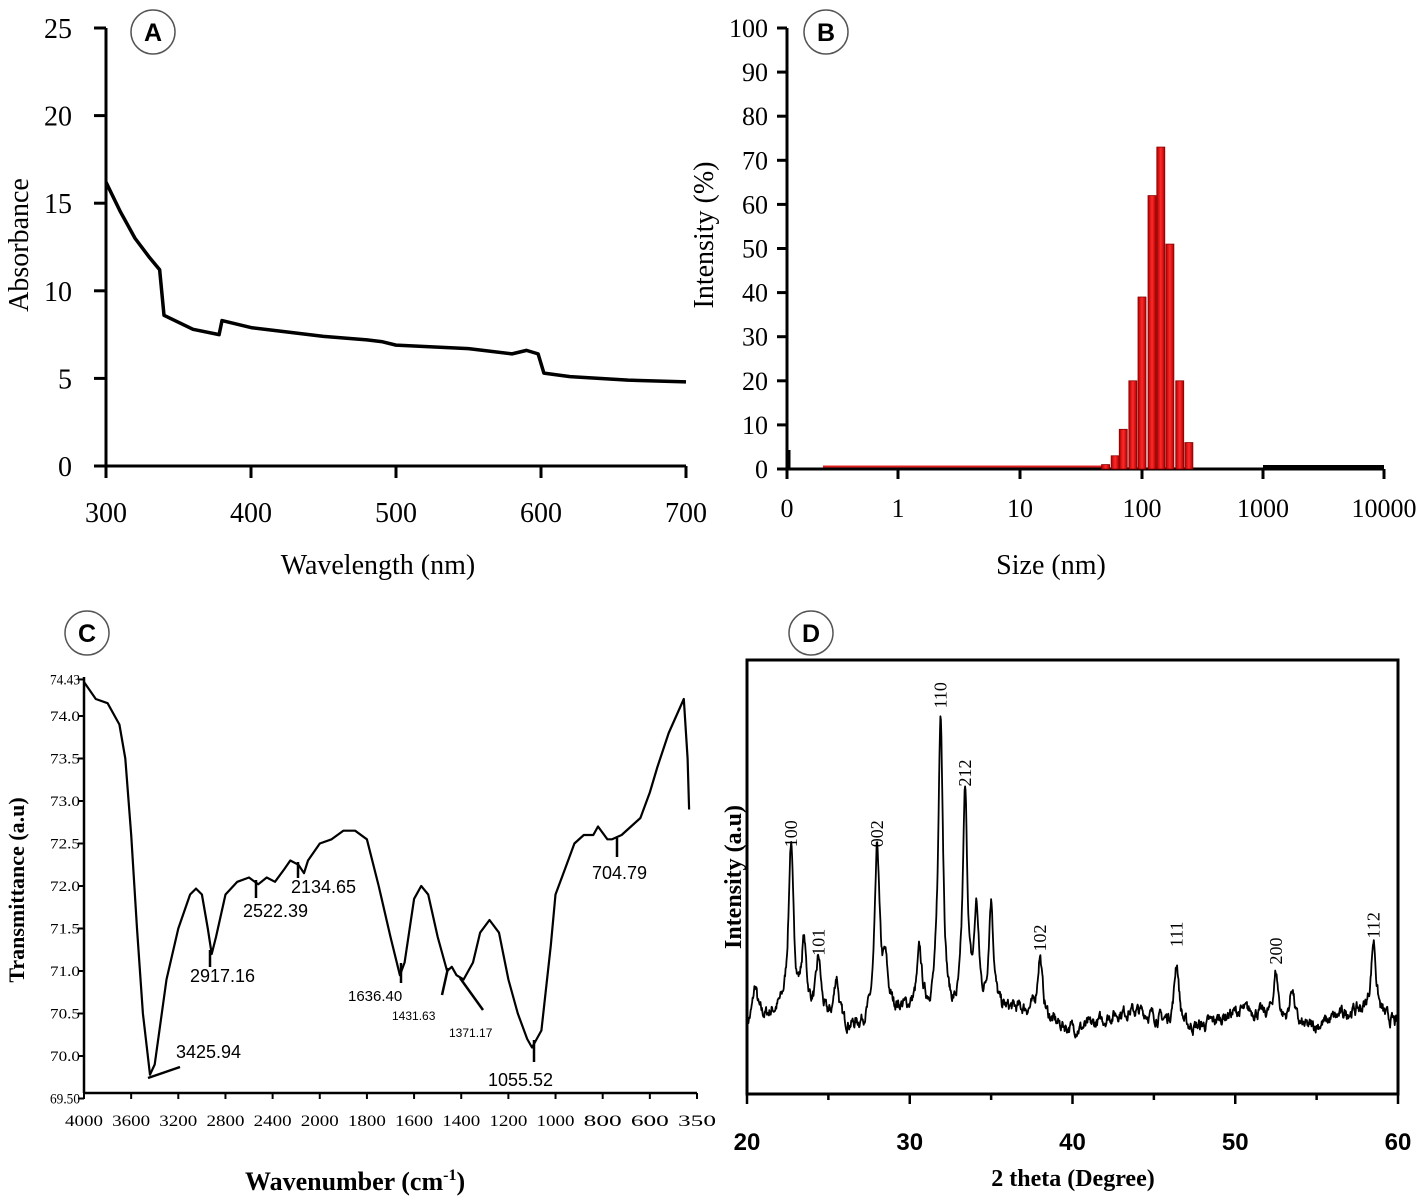  I want to click on y-axis-title: Transmittance (a.u), so click(16, 889).